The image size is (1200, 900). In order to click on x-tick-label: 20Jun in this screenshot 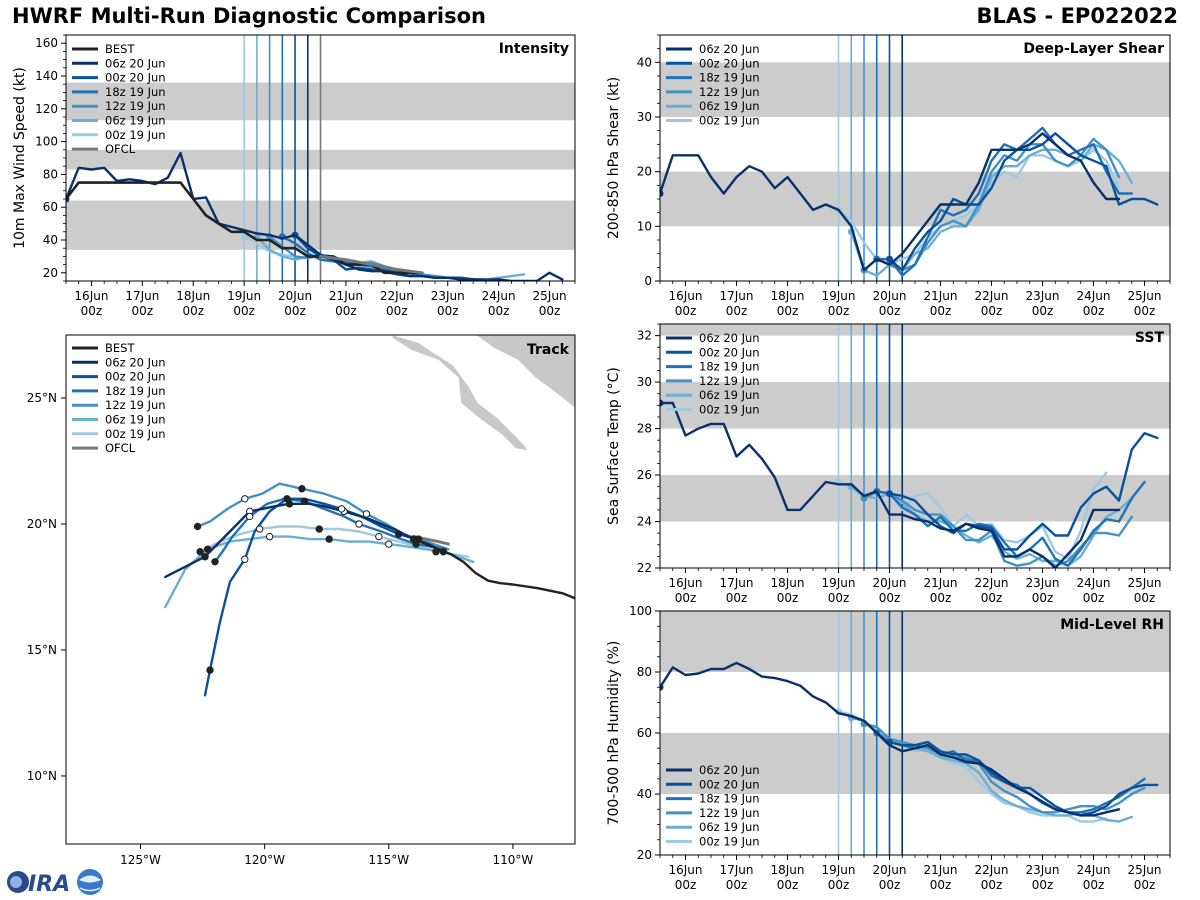, I will do `click(889, 296)`.